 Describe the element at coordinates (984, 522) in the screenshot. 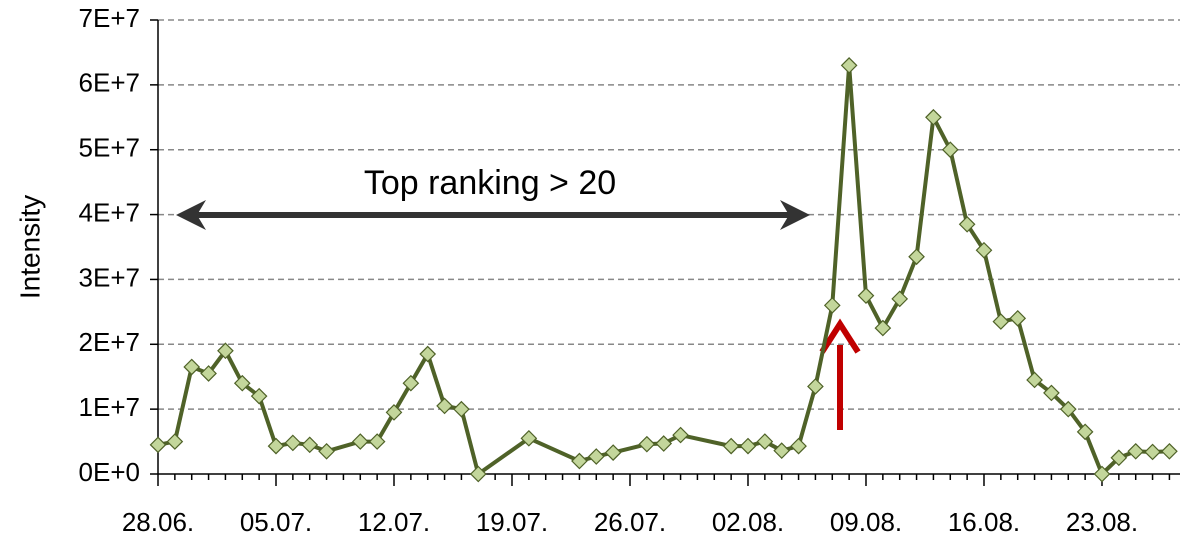

I see `x-tick-label: 16.08.` at that location.